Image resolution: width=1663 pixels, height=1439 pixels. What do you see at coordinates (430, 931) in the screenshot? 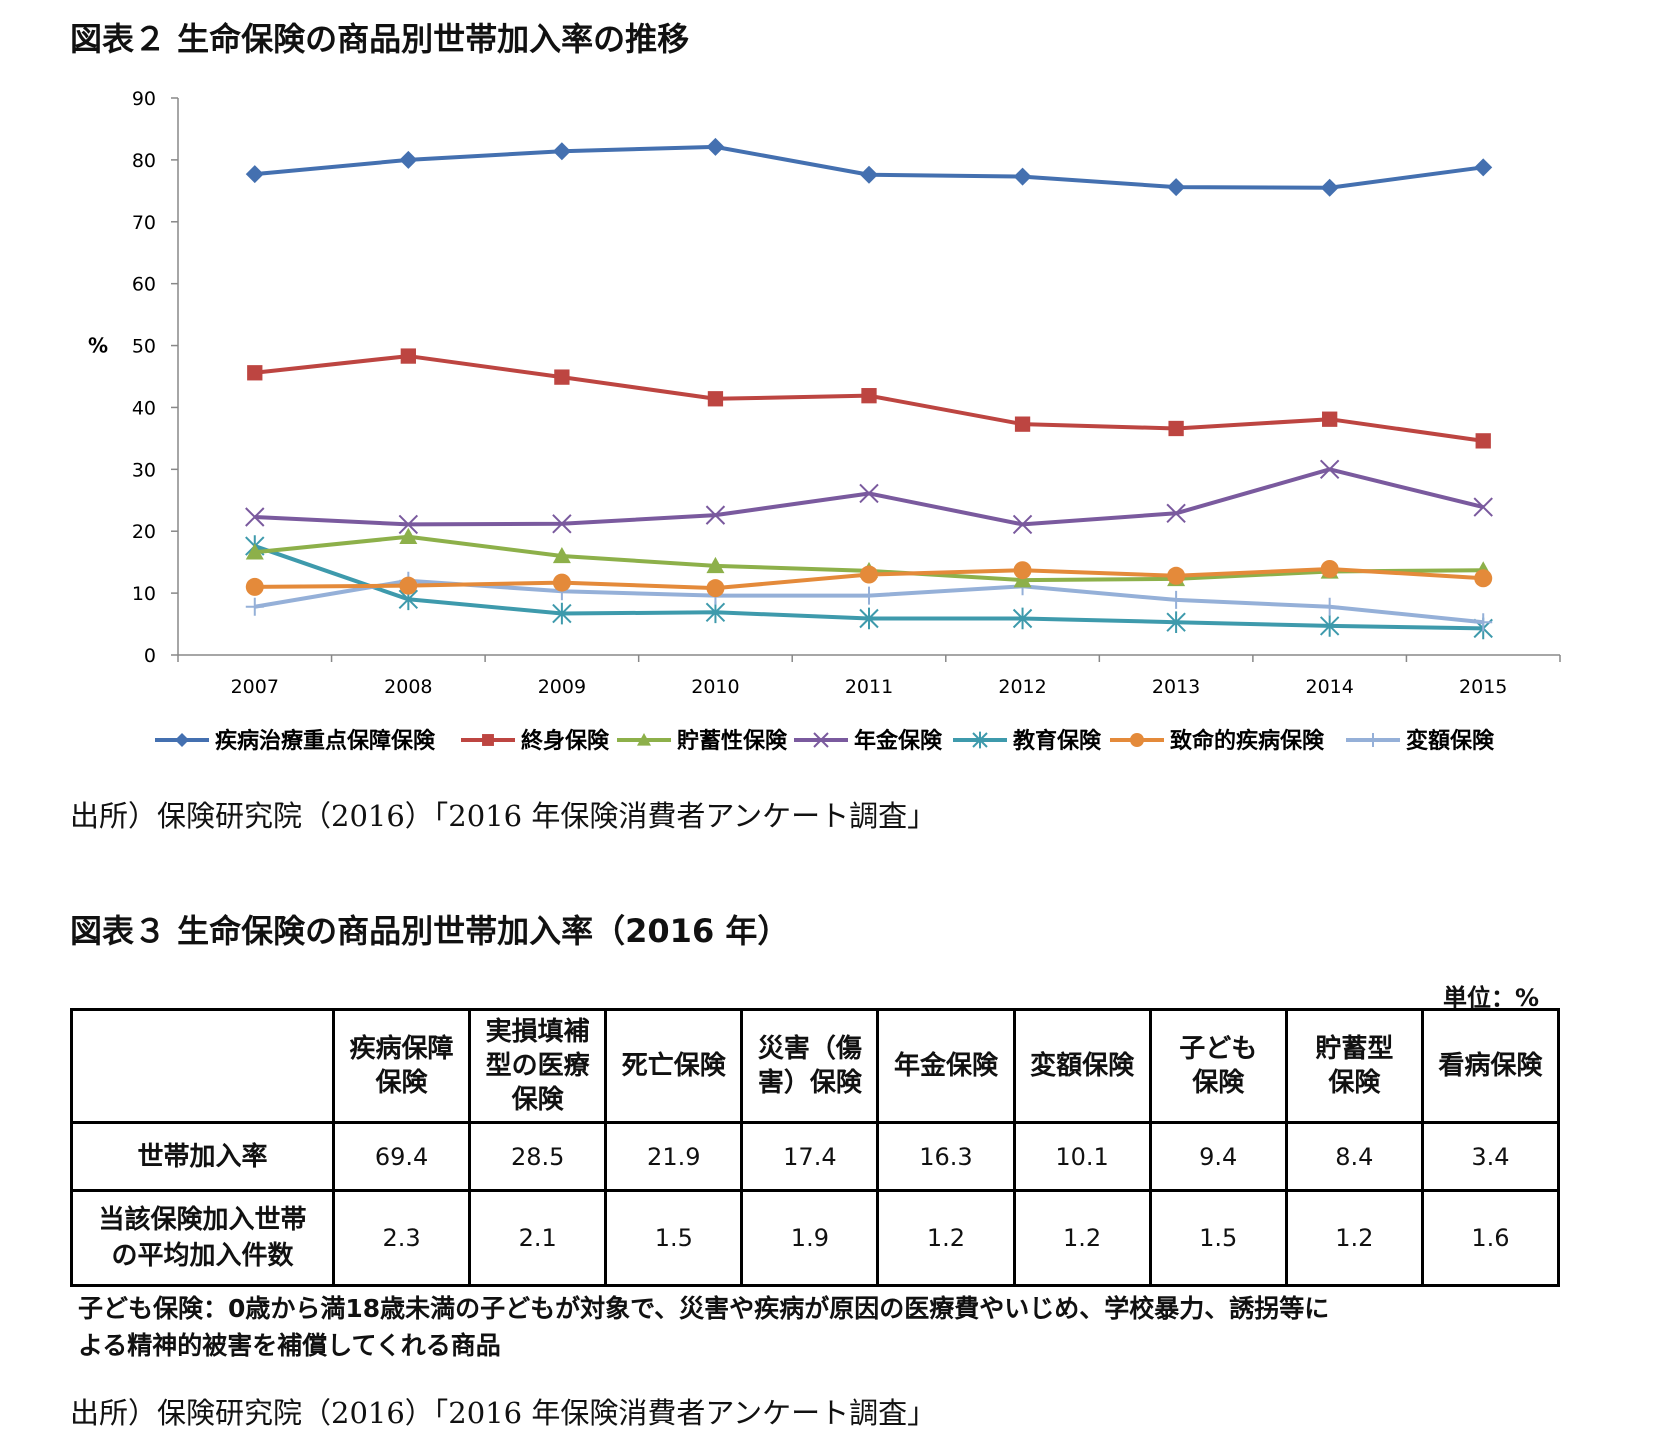
I see `figure3-title: 図表３ 生命保険の商品別世帯加入率（2016 年）` at bounding box center [430, 931].